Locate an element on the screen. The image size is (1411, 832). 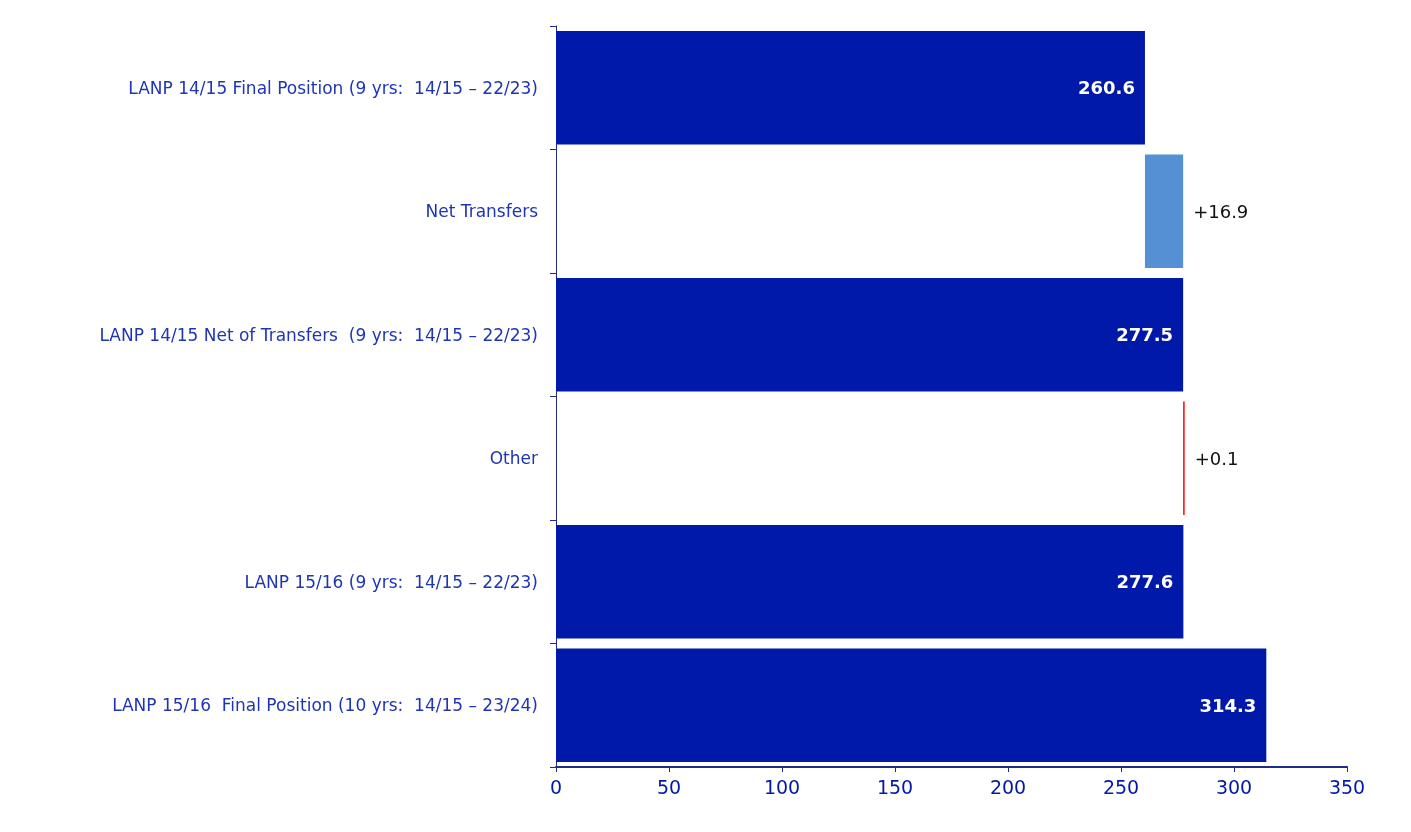
y-tick-label: Other is located at coordinates (513, 458).